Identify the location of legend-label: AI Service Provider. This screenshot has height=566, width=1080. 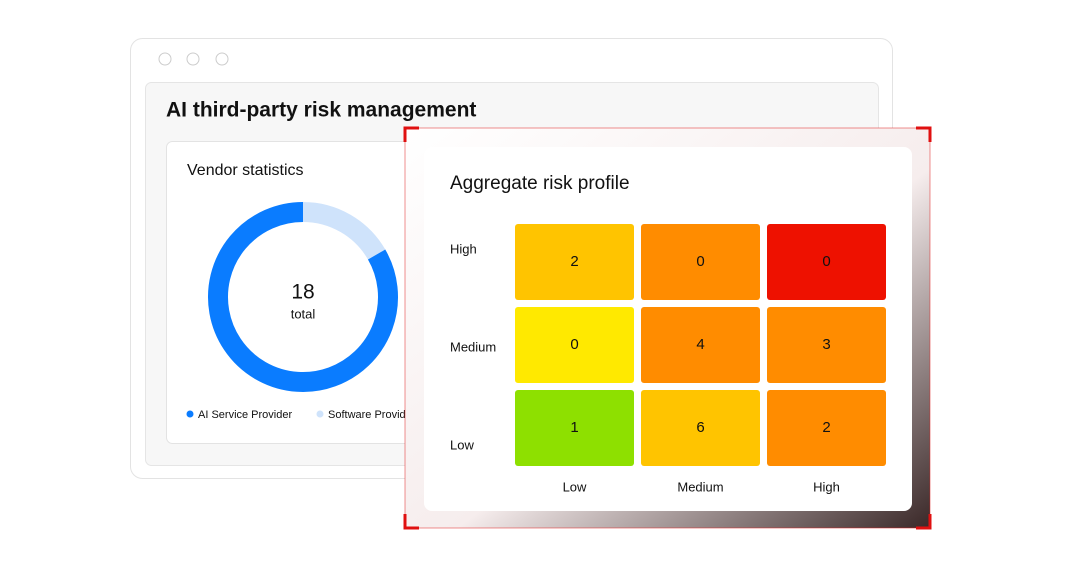
(245, 415).